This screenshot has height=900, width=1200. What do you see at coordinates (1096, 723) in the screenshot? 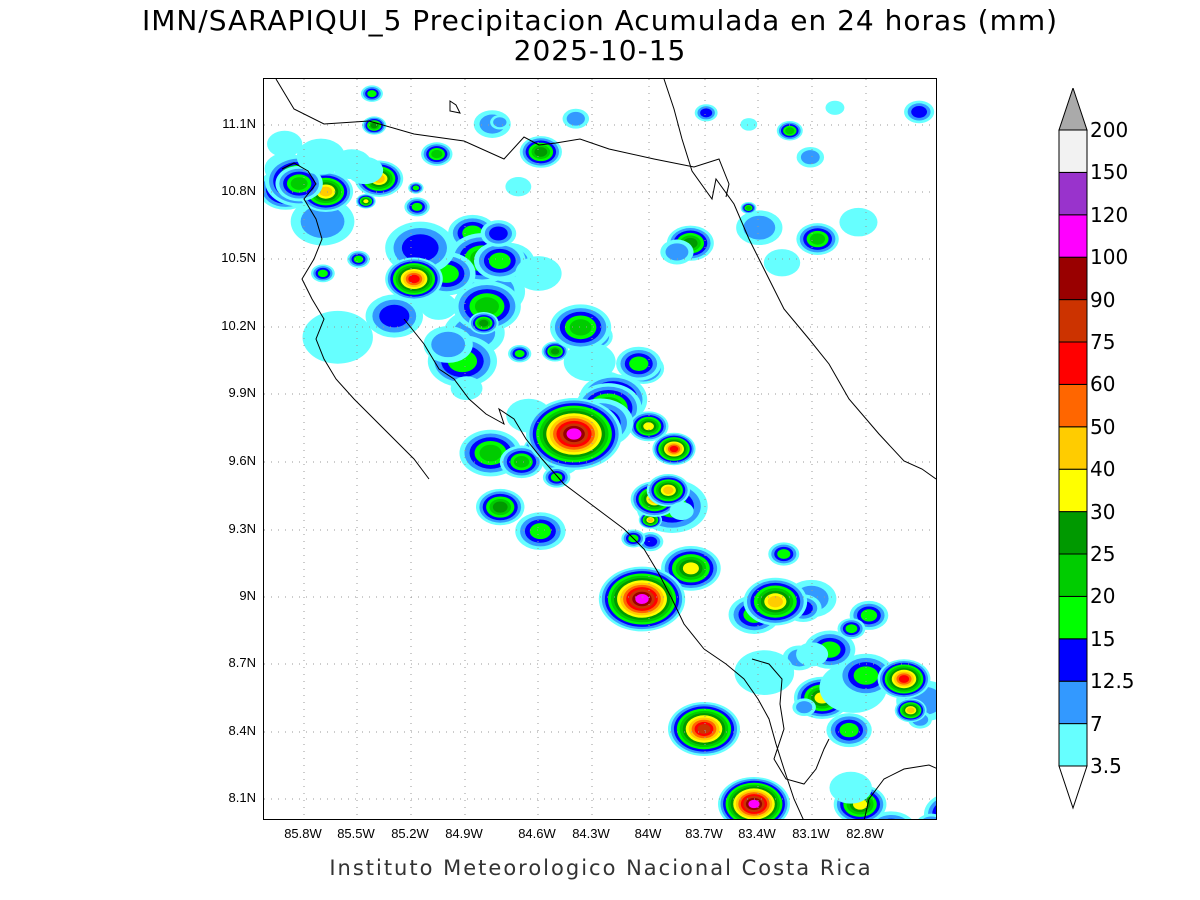
I see `colorbar-label: 7` at bounding box center [1096, 723].